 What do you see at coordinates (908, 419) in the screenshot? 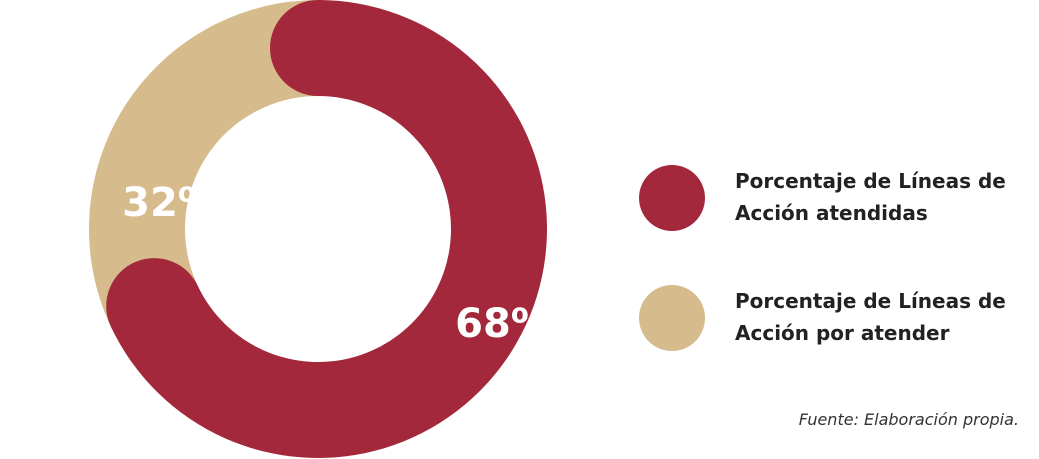
I see `source-note: Fuente: Elaboración propia.` at bounding box center [908, 419].